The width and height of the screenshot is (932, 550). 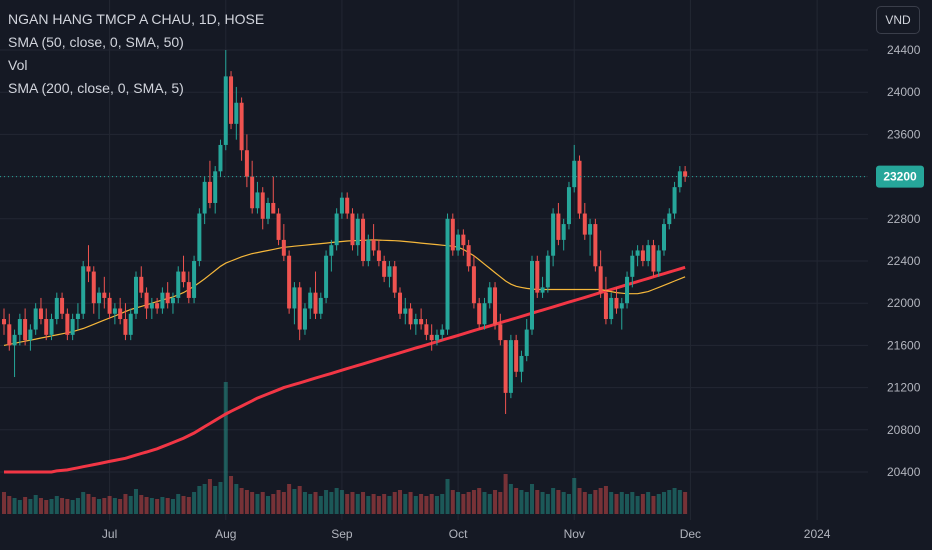 I want to click on time-axis: Jul Aug Sep Oct Nov Dec 2024, so click(x=466, y=534).